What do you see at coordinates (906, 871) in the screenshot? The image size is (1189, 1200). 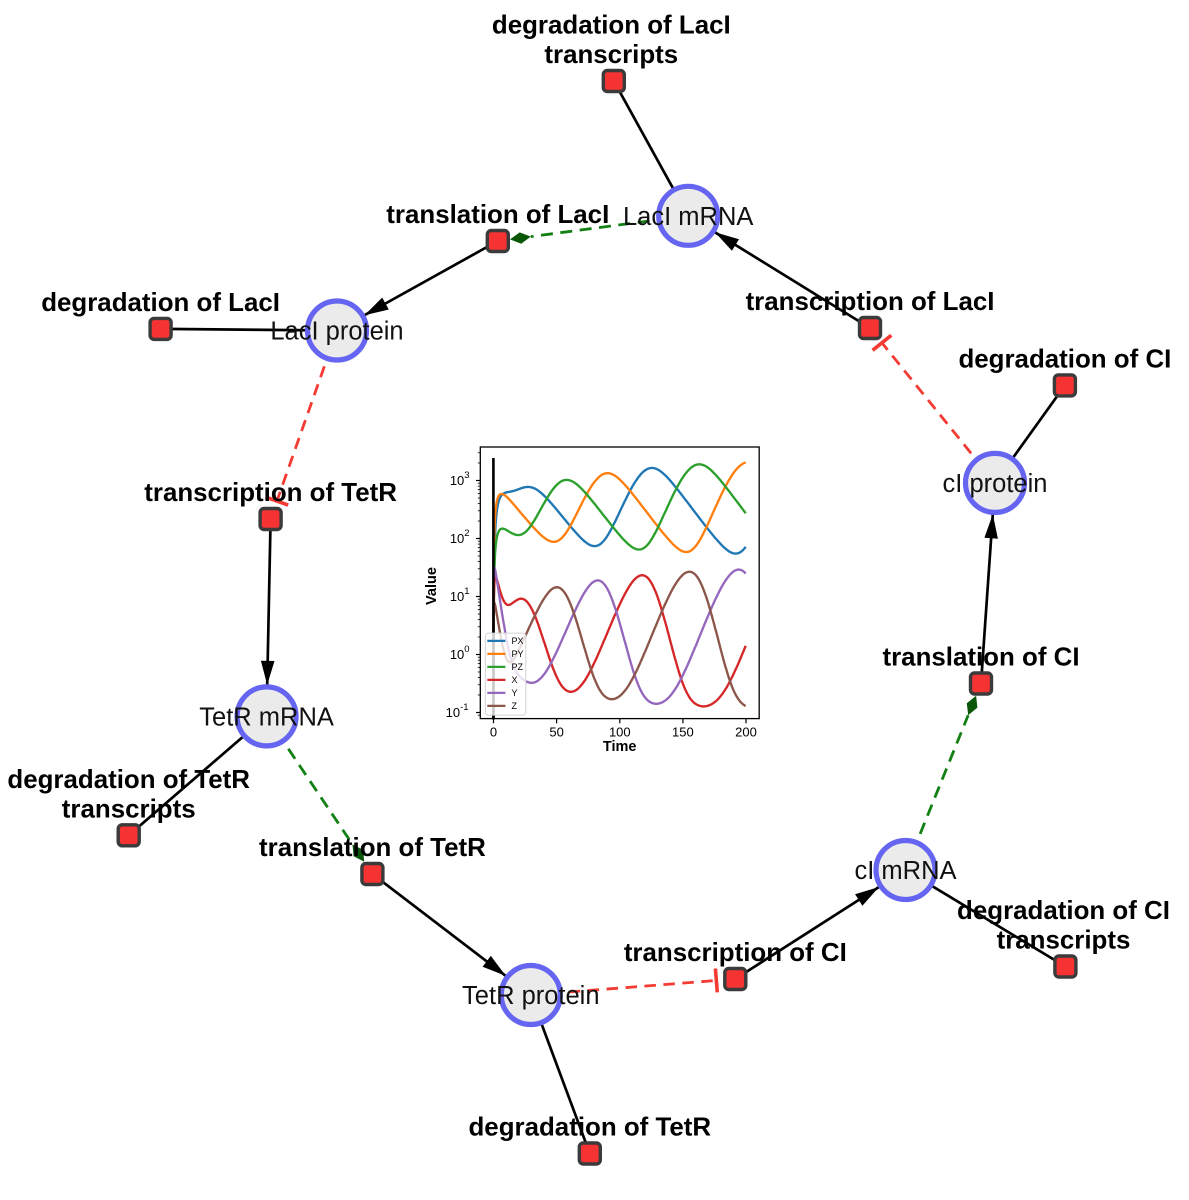 I see `svg-text: cI mRNA` at bounding box center [906, 871].